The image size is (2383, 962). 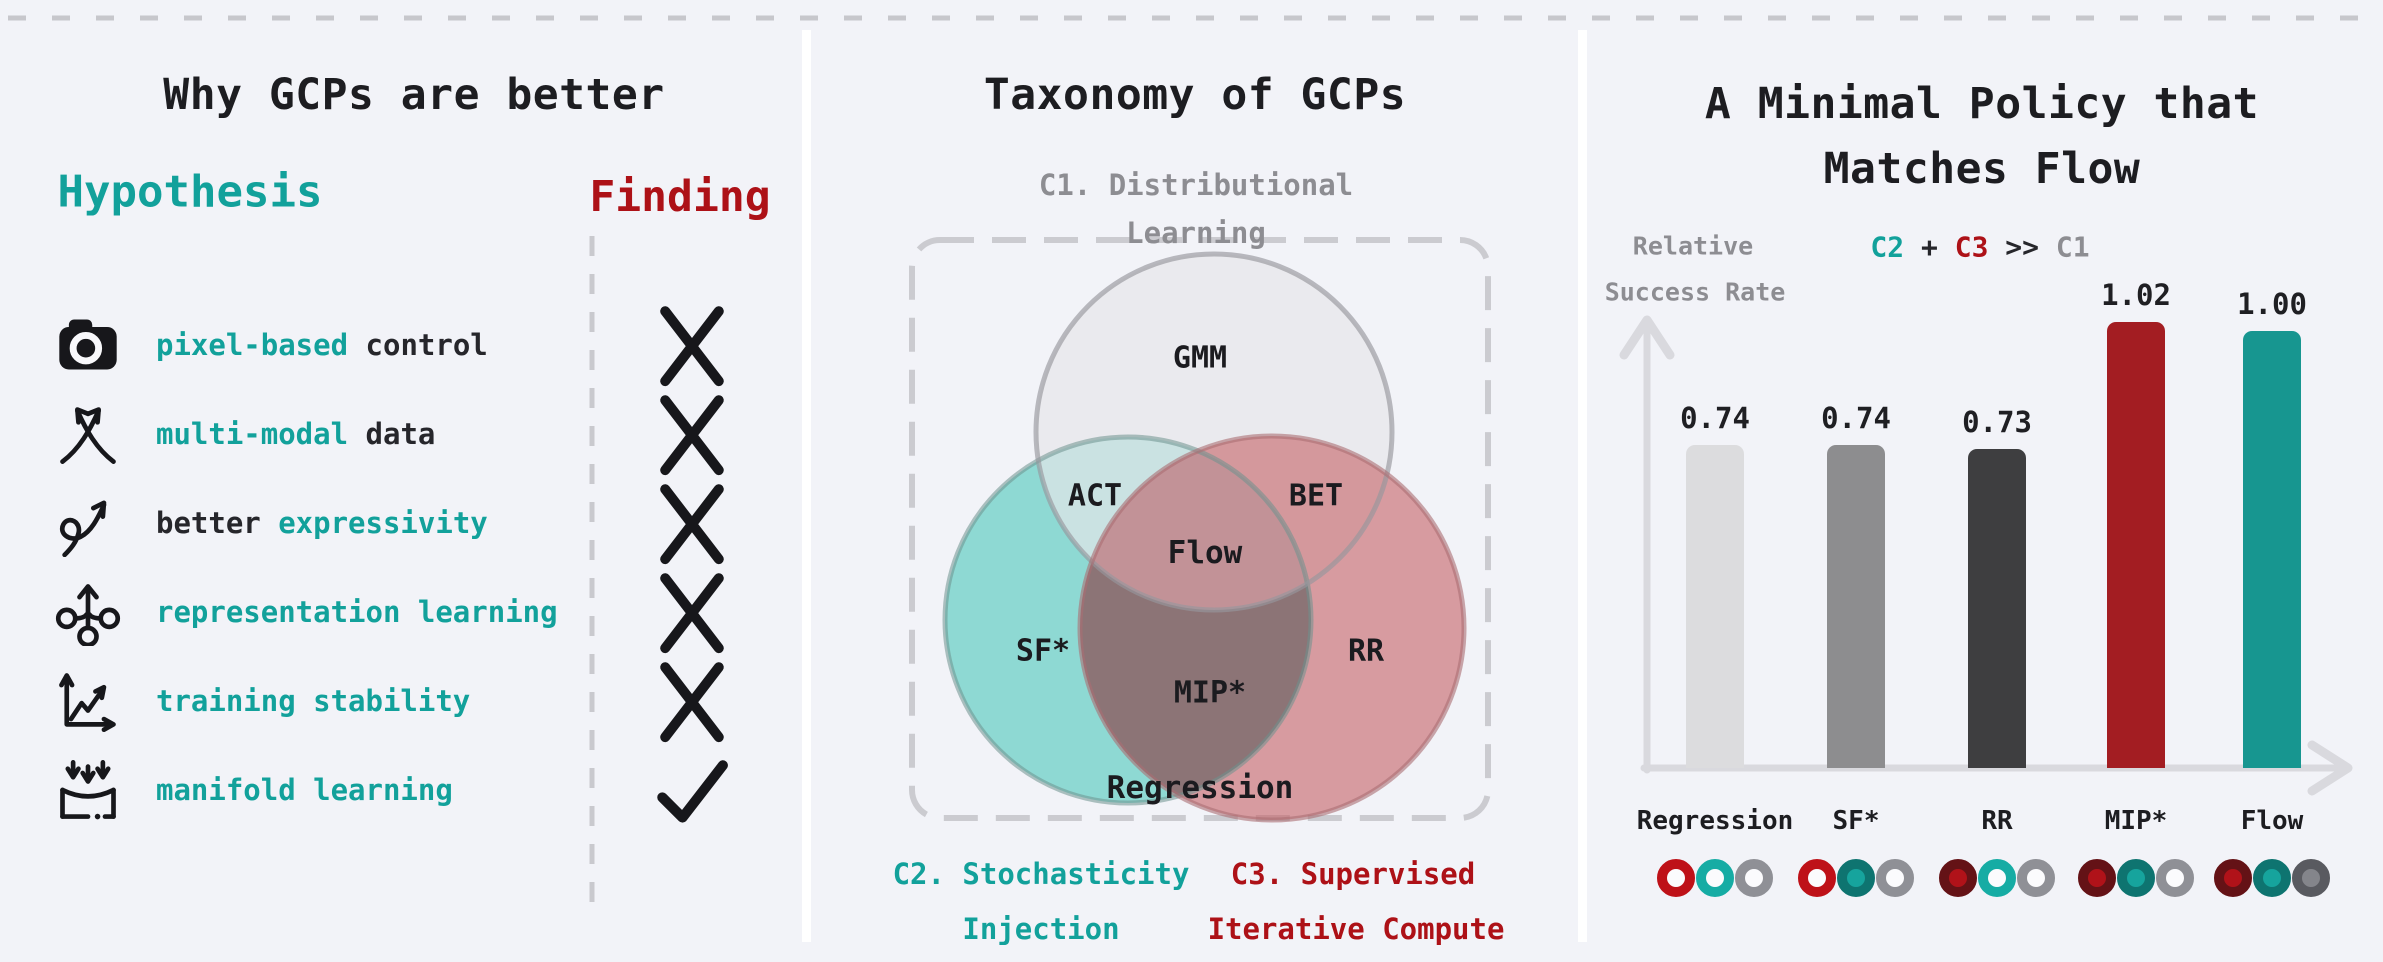 I want to click on bar-Regression, so click(x=1715, y=606).